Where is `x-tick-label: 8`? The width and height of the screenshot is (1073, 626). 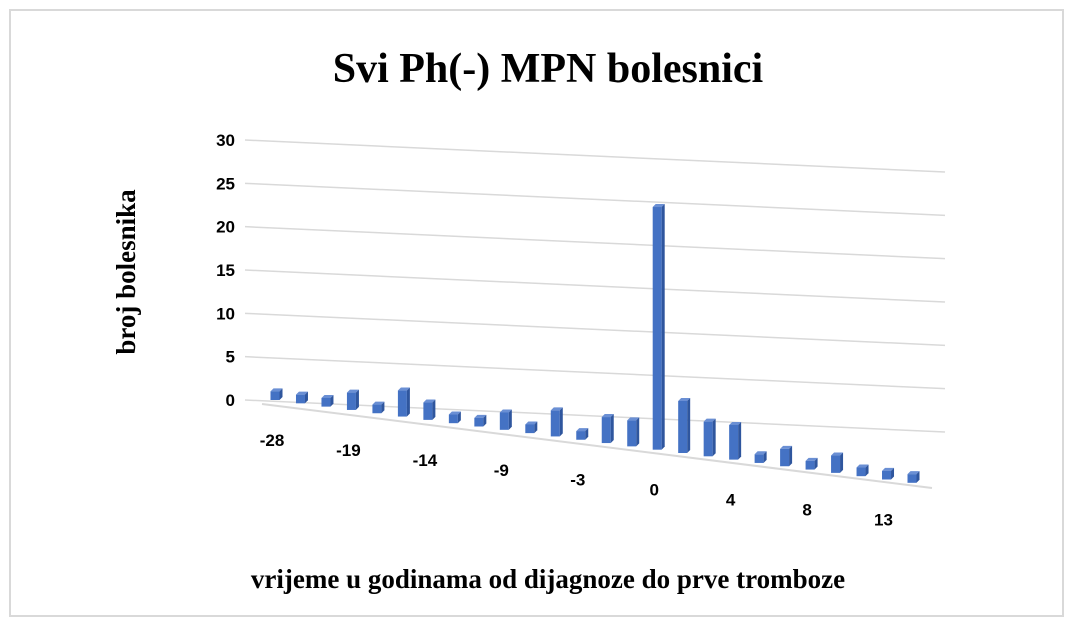 x-tick-label: 8 is located at coordinates (806, 510).